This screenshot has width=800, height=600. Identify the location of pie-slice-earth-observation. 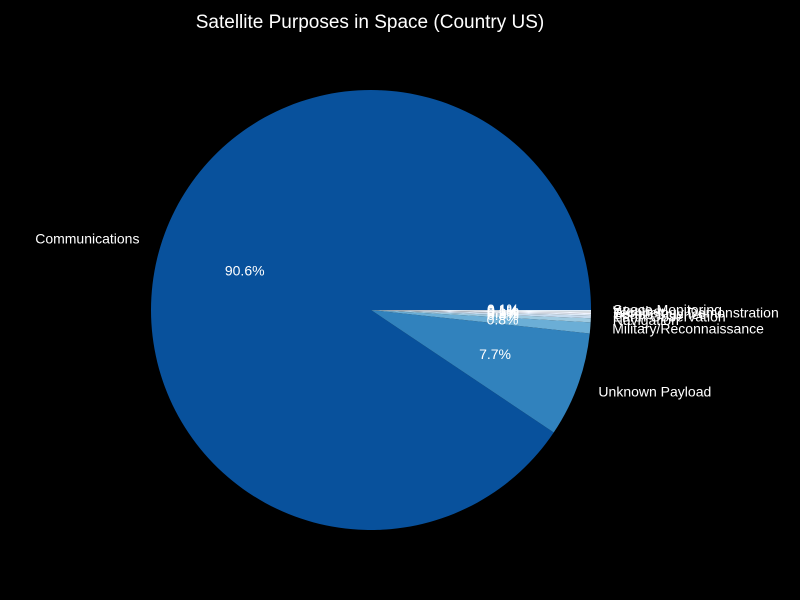
(481, 314).